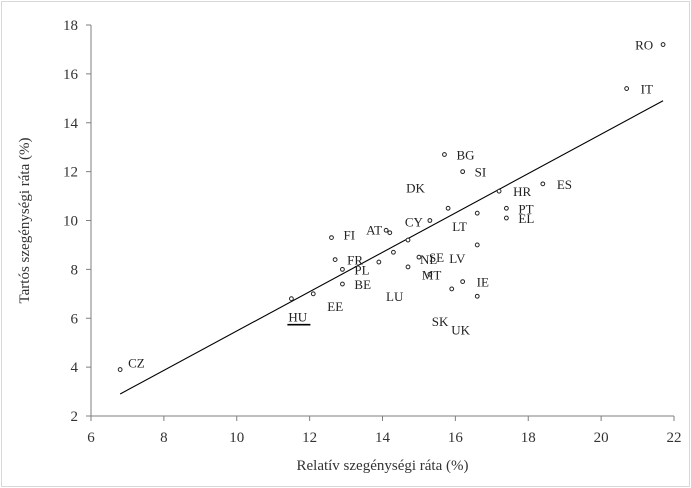  I want to click on point-label-se: SE, so click(436, 257).